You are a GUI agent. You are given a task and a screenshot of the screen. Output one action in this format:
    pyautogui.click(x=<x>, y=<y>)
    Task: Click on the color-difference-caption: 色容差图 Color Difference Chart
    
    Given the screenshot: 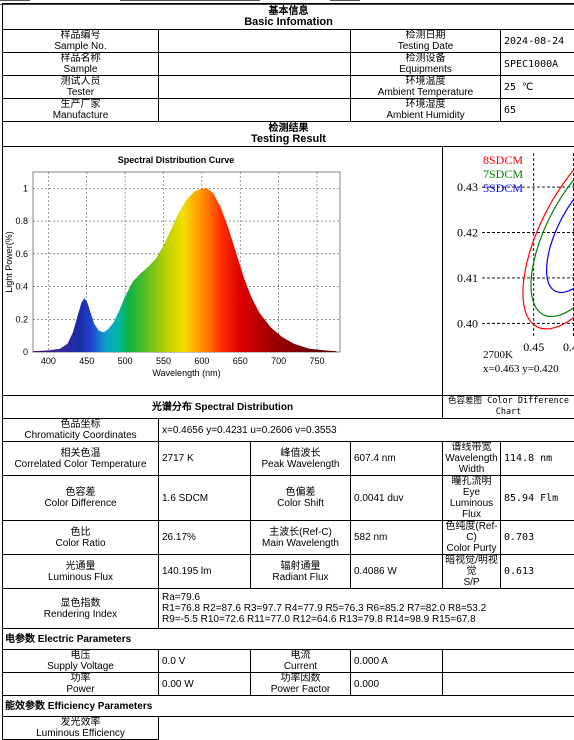 What is the action you would take?
    pyautogui.click(x=508, y=407)
    